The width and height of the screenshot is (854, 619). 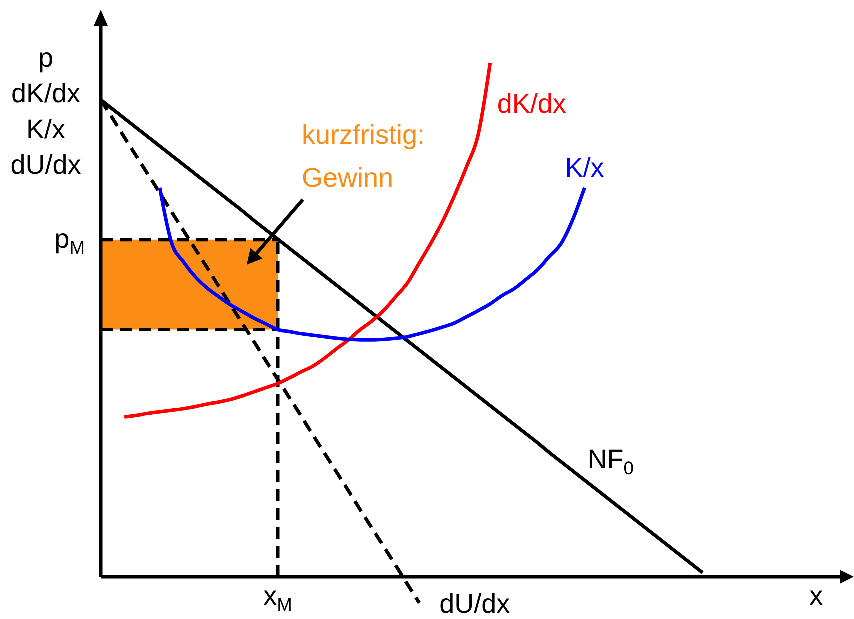 I want to click on series-label: K/x, so click(x=585, y=167).